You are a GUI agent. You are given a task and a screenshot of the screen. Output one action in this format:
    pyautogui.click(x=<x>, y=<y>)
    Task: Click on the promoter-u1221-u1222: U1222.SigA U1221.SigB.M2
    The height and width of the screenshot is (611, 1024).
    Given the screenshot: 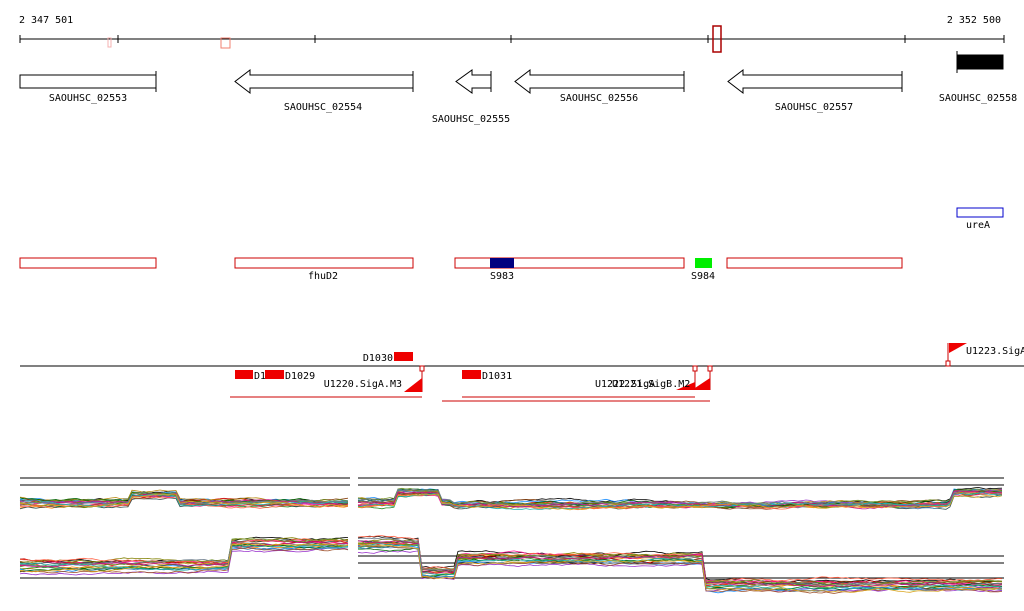 What is the action you would take?
    pyautogui.click(x=577, y=383)
    